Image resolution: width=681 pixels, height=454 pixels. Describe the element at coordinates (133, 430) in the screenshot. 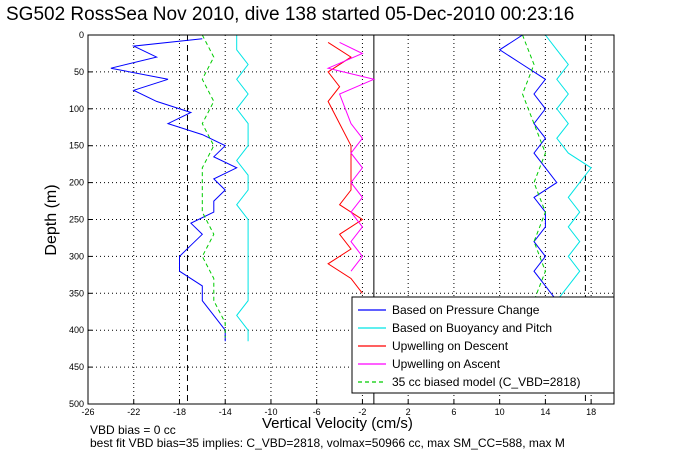

I see `vbd-bias-note: VBD bias = 0 cc` at that location.